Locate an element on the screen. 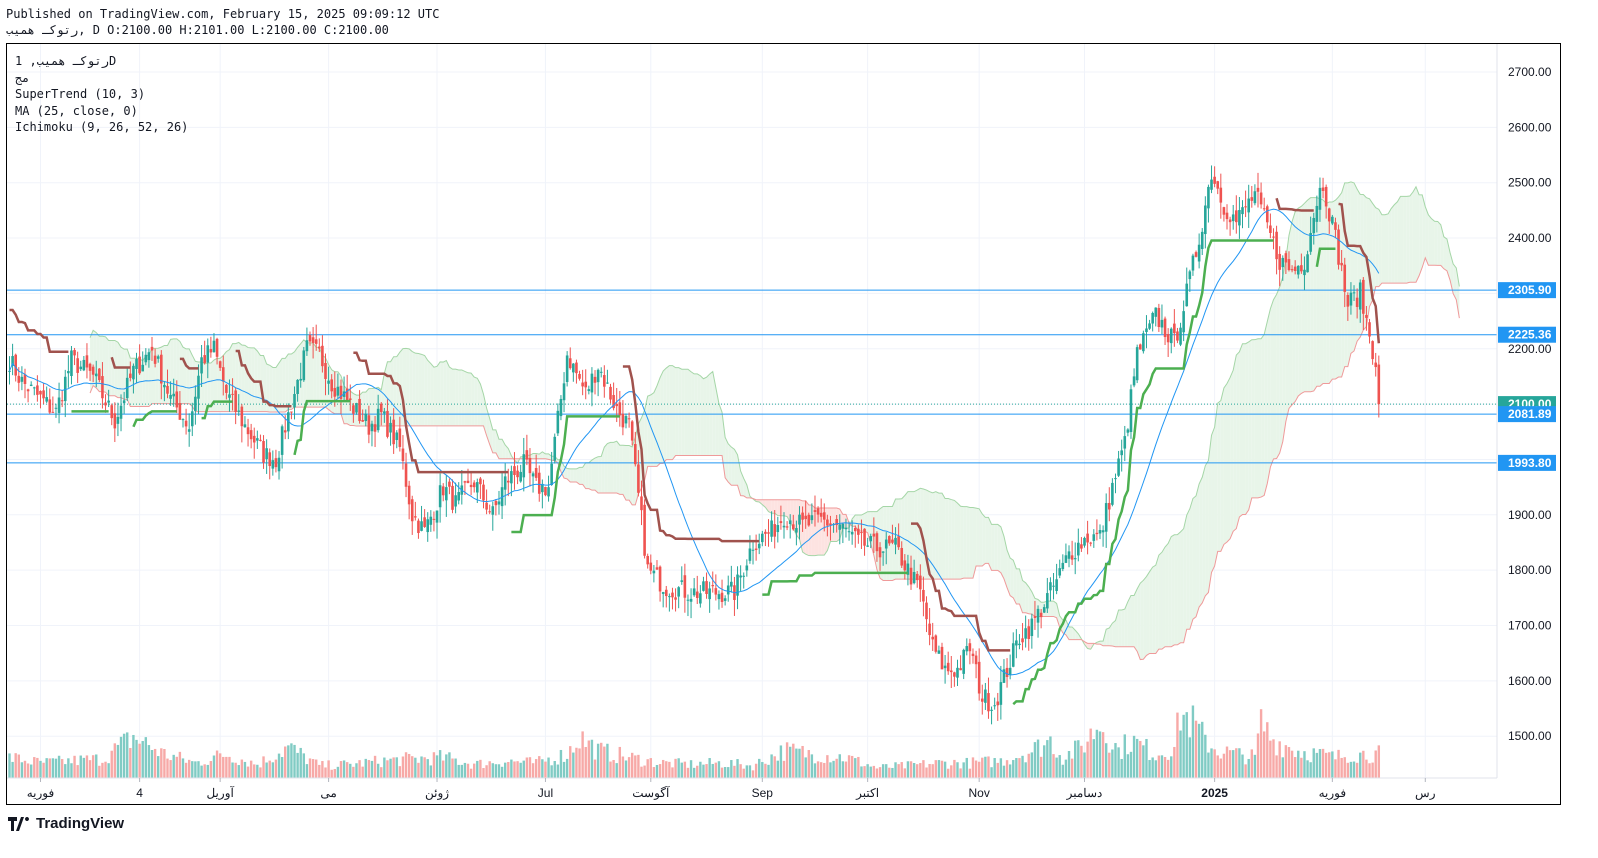 Image resolution: width=1598 pixels, height=858 pixels. price-tick-label: 2400.00 is located at coordinates (1530, 238).